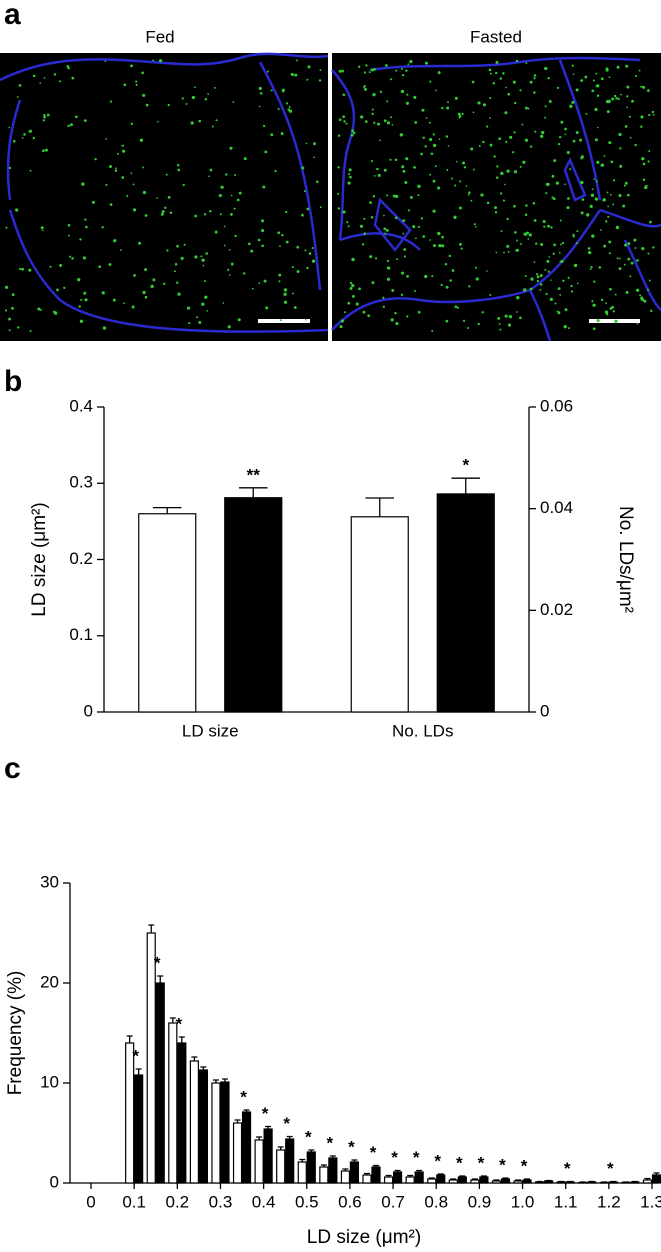 The image size is (661, 1252). What do you see at coordinates (373, 1152) in the screenshot?
I see `significance-marker: *` at bounding box center [373, 1152].